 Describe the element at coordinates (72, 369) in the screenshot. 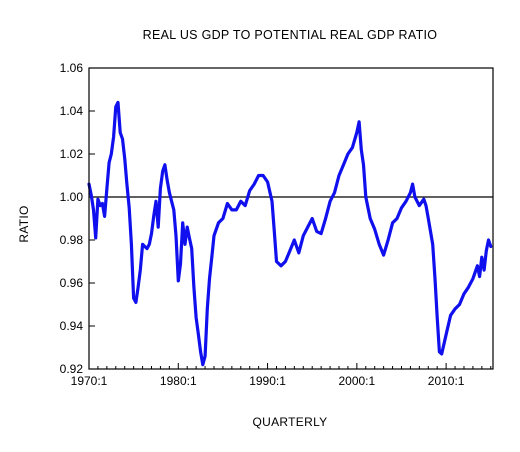

I see `y-tick-label: 0.92` at that location.